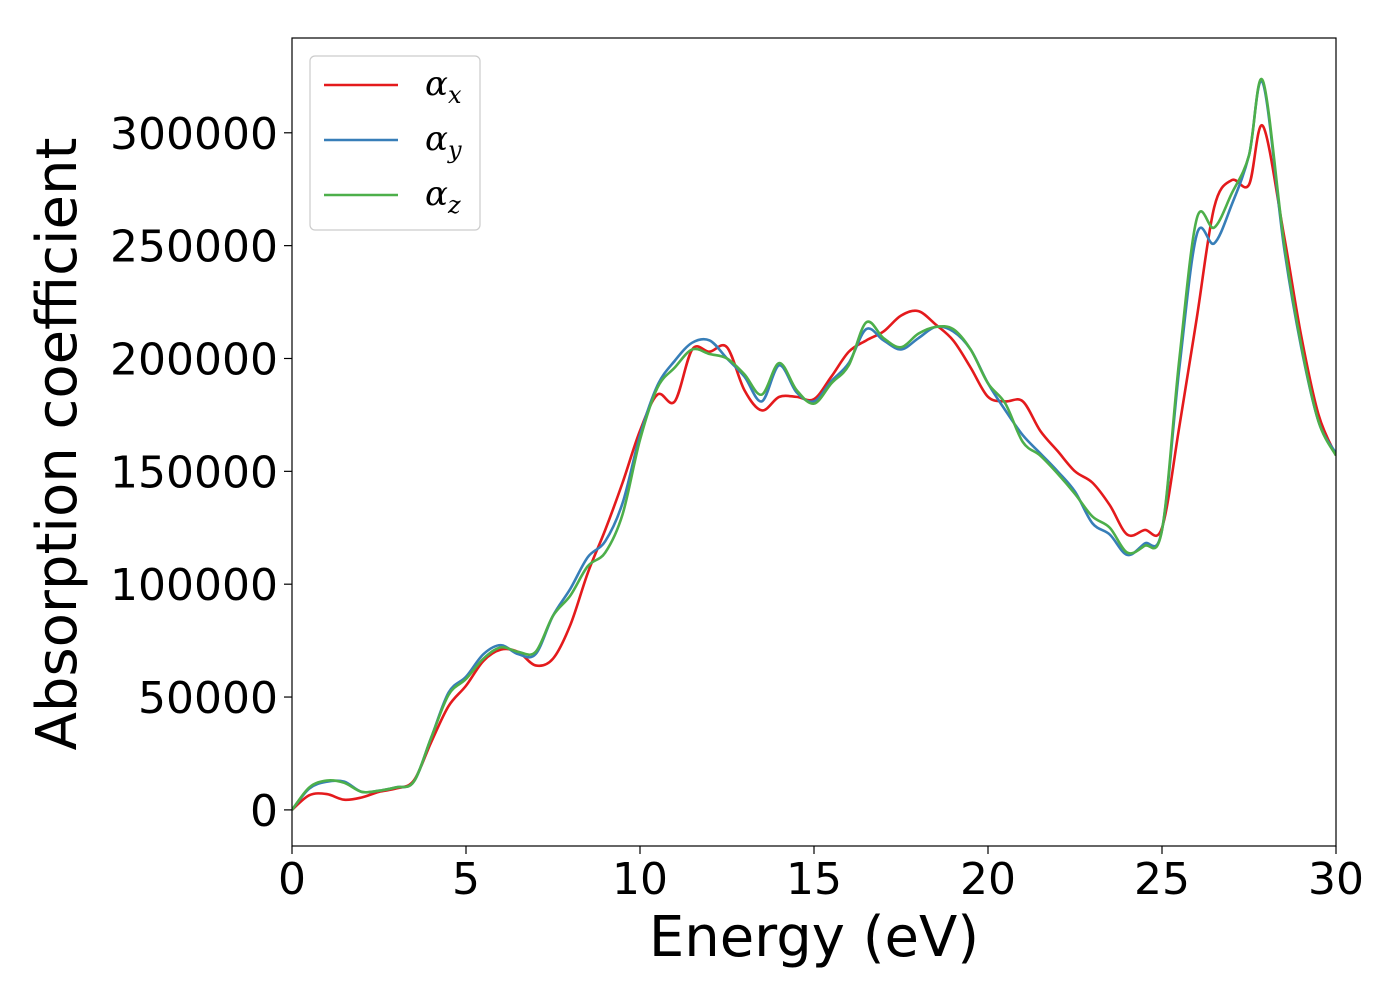 The width and height of the screenshot is (1400, 1000). What do you see at coordinates (194, 134) in the screenshot?
I see `y-tick-label: 300000` at bounding box center [194, 134].